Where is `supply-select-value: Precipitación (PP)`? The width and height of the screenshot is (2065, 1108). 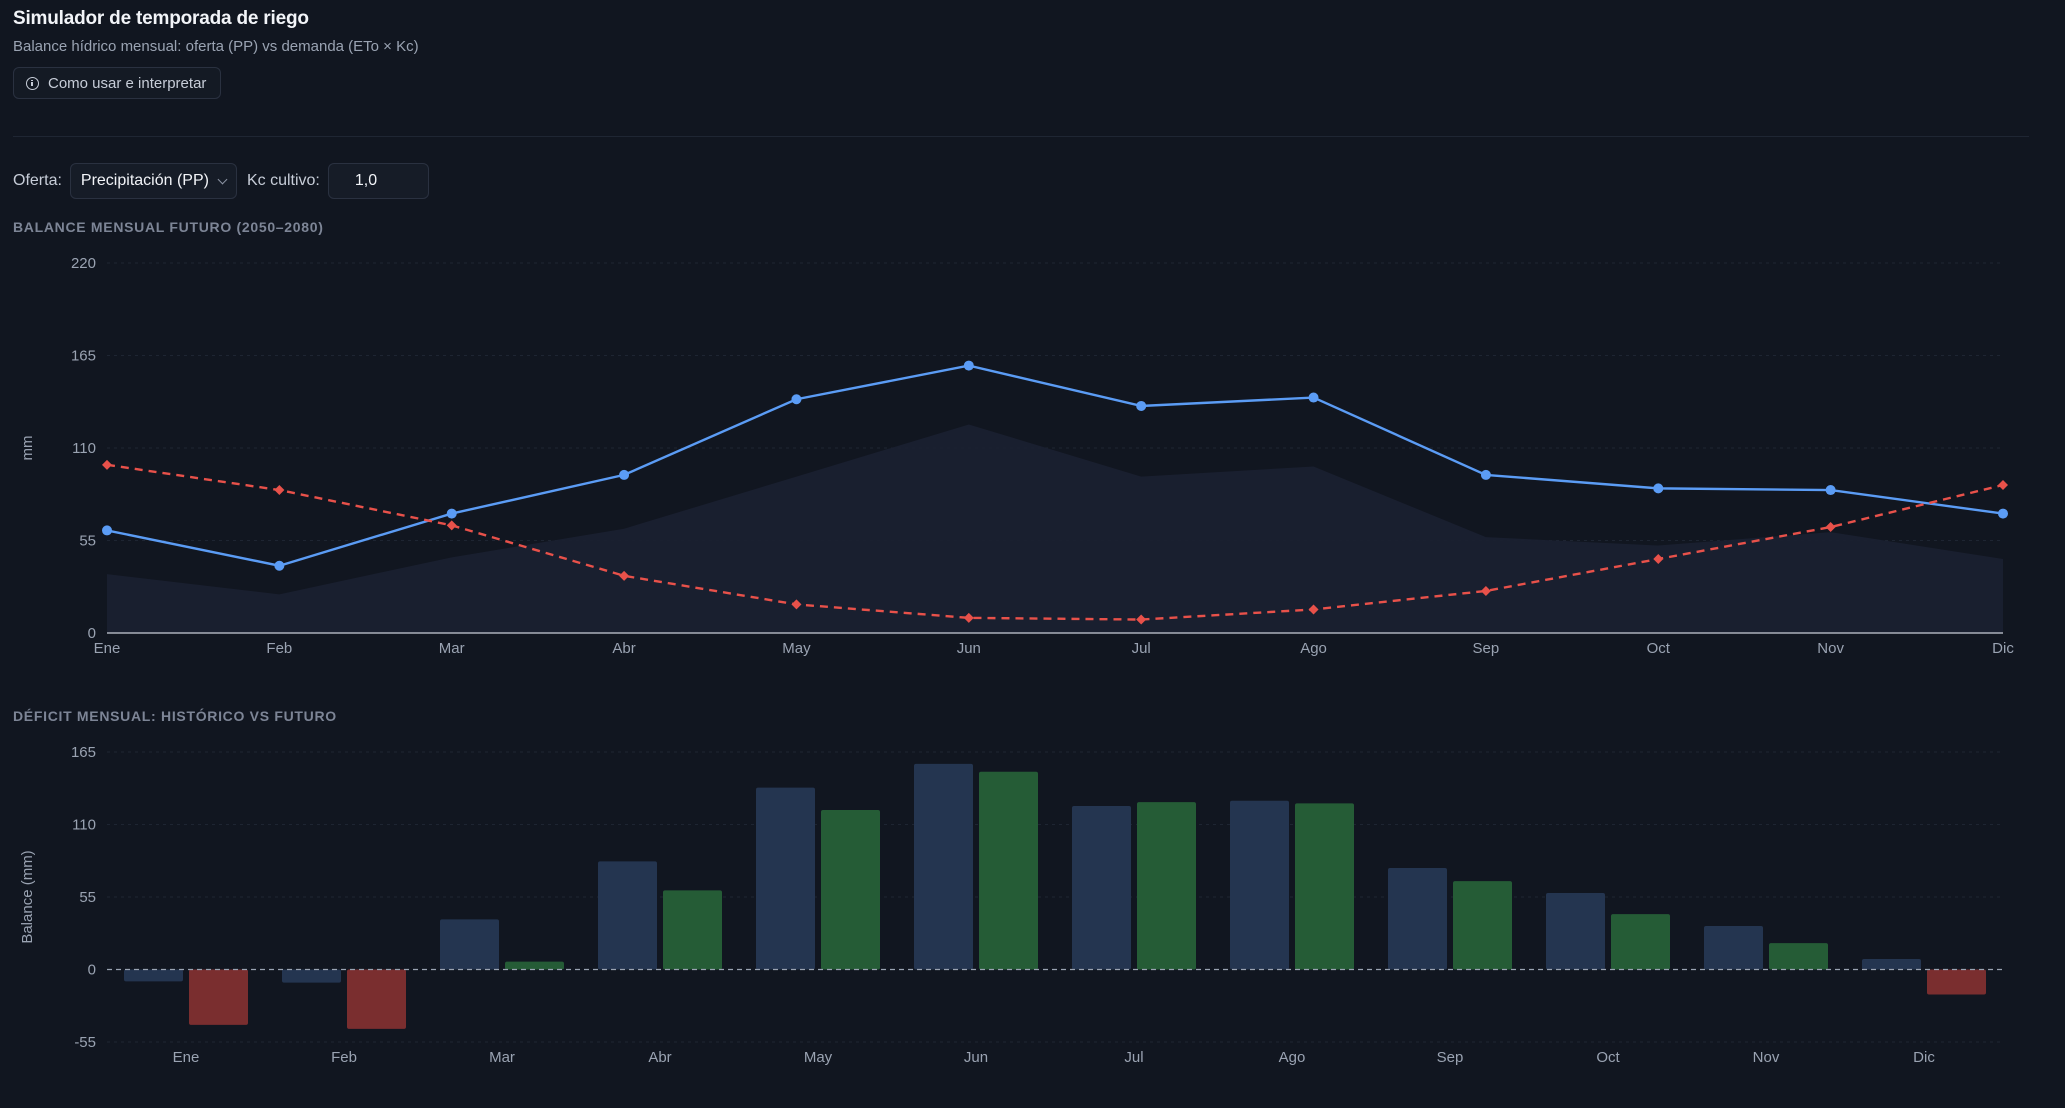
supply-select-value: Precipitación (PP) is located at coordinates (144, 180).